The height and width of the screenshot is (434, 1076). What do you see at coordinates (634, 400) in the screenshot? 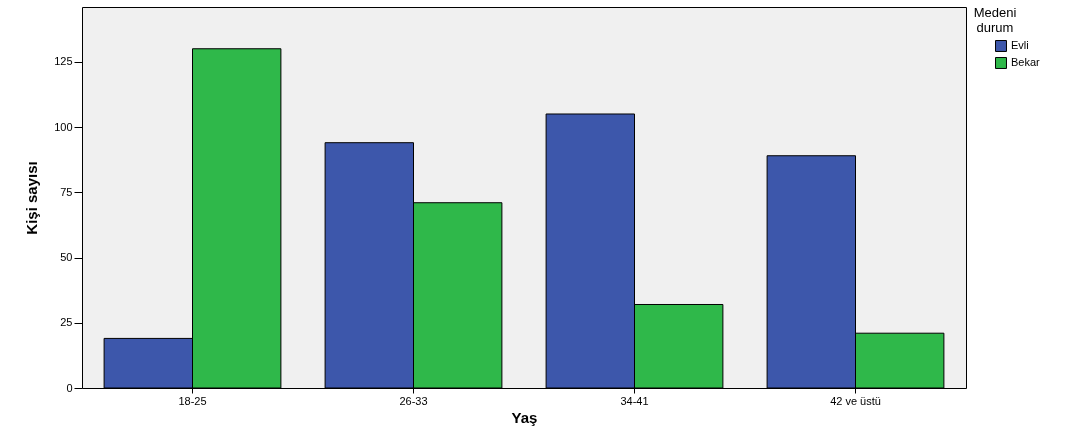
I see `x-tick-label: 34-41` at bounding box center [634, 400].